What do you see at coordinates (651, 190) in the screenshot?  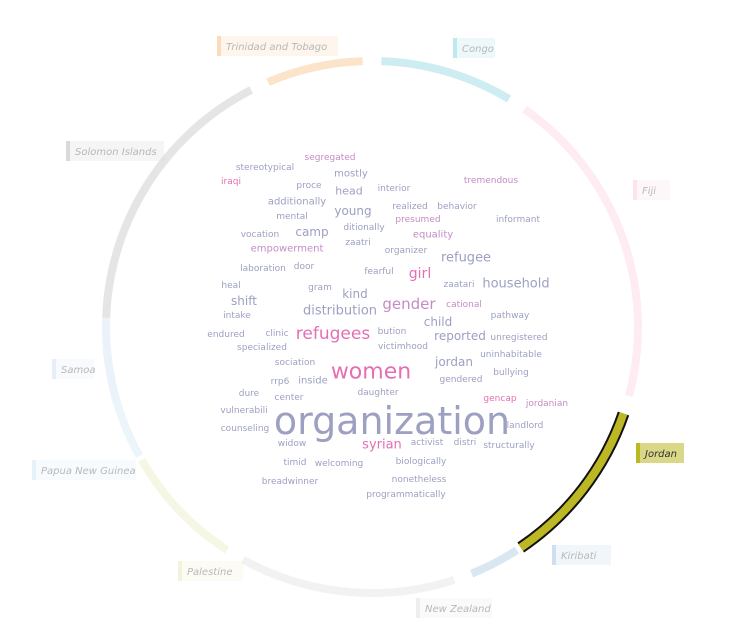 I see `label-fiji: Fiji` at bounding box center [651, 190].